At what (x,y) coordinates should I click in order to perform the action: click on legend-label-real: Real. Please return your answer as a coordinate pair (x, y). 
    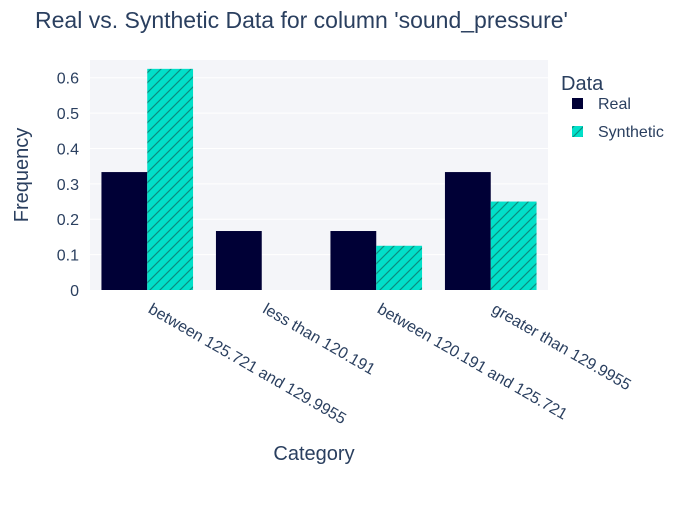
    Looking at the image, I should click on (614, 104).